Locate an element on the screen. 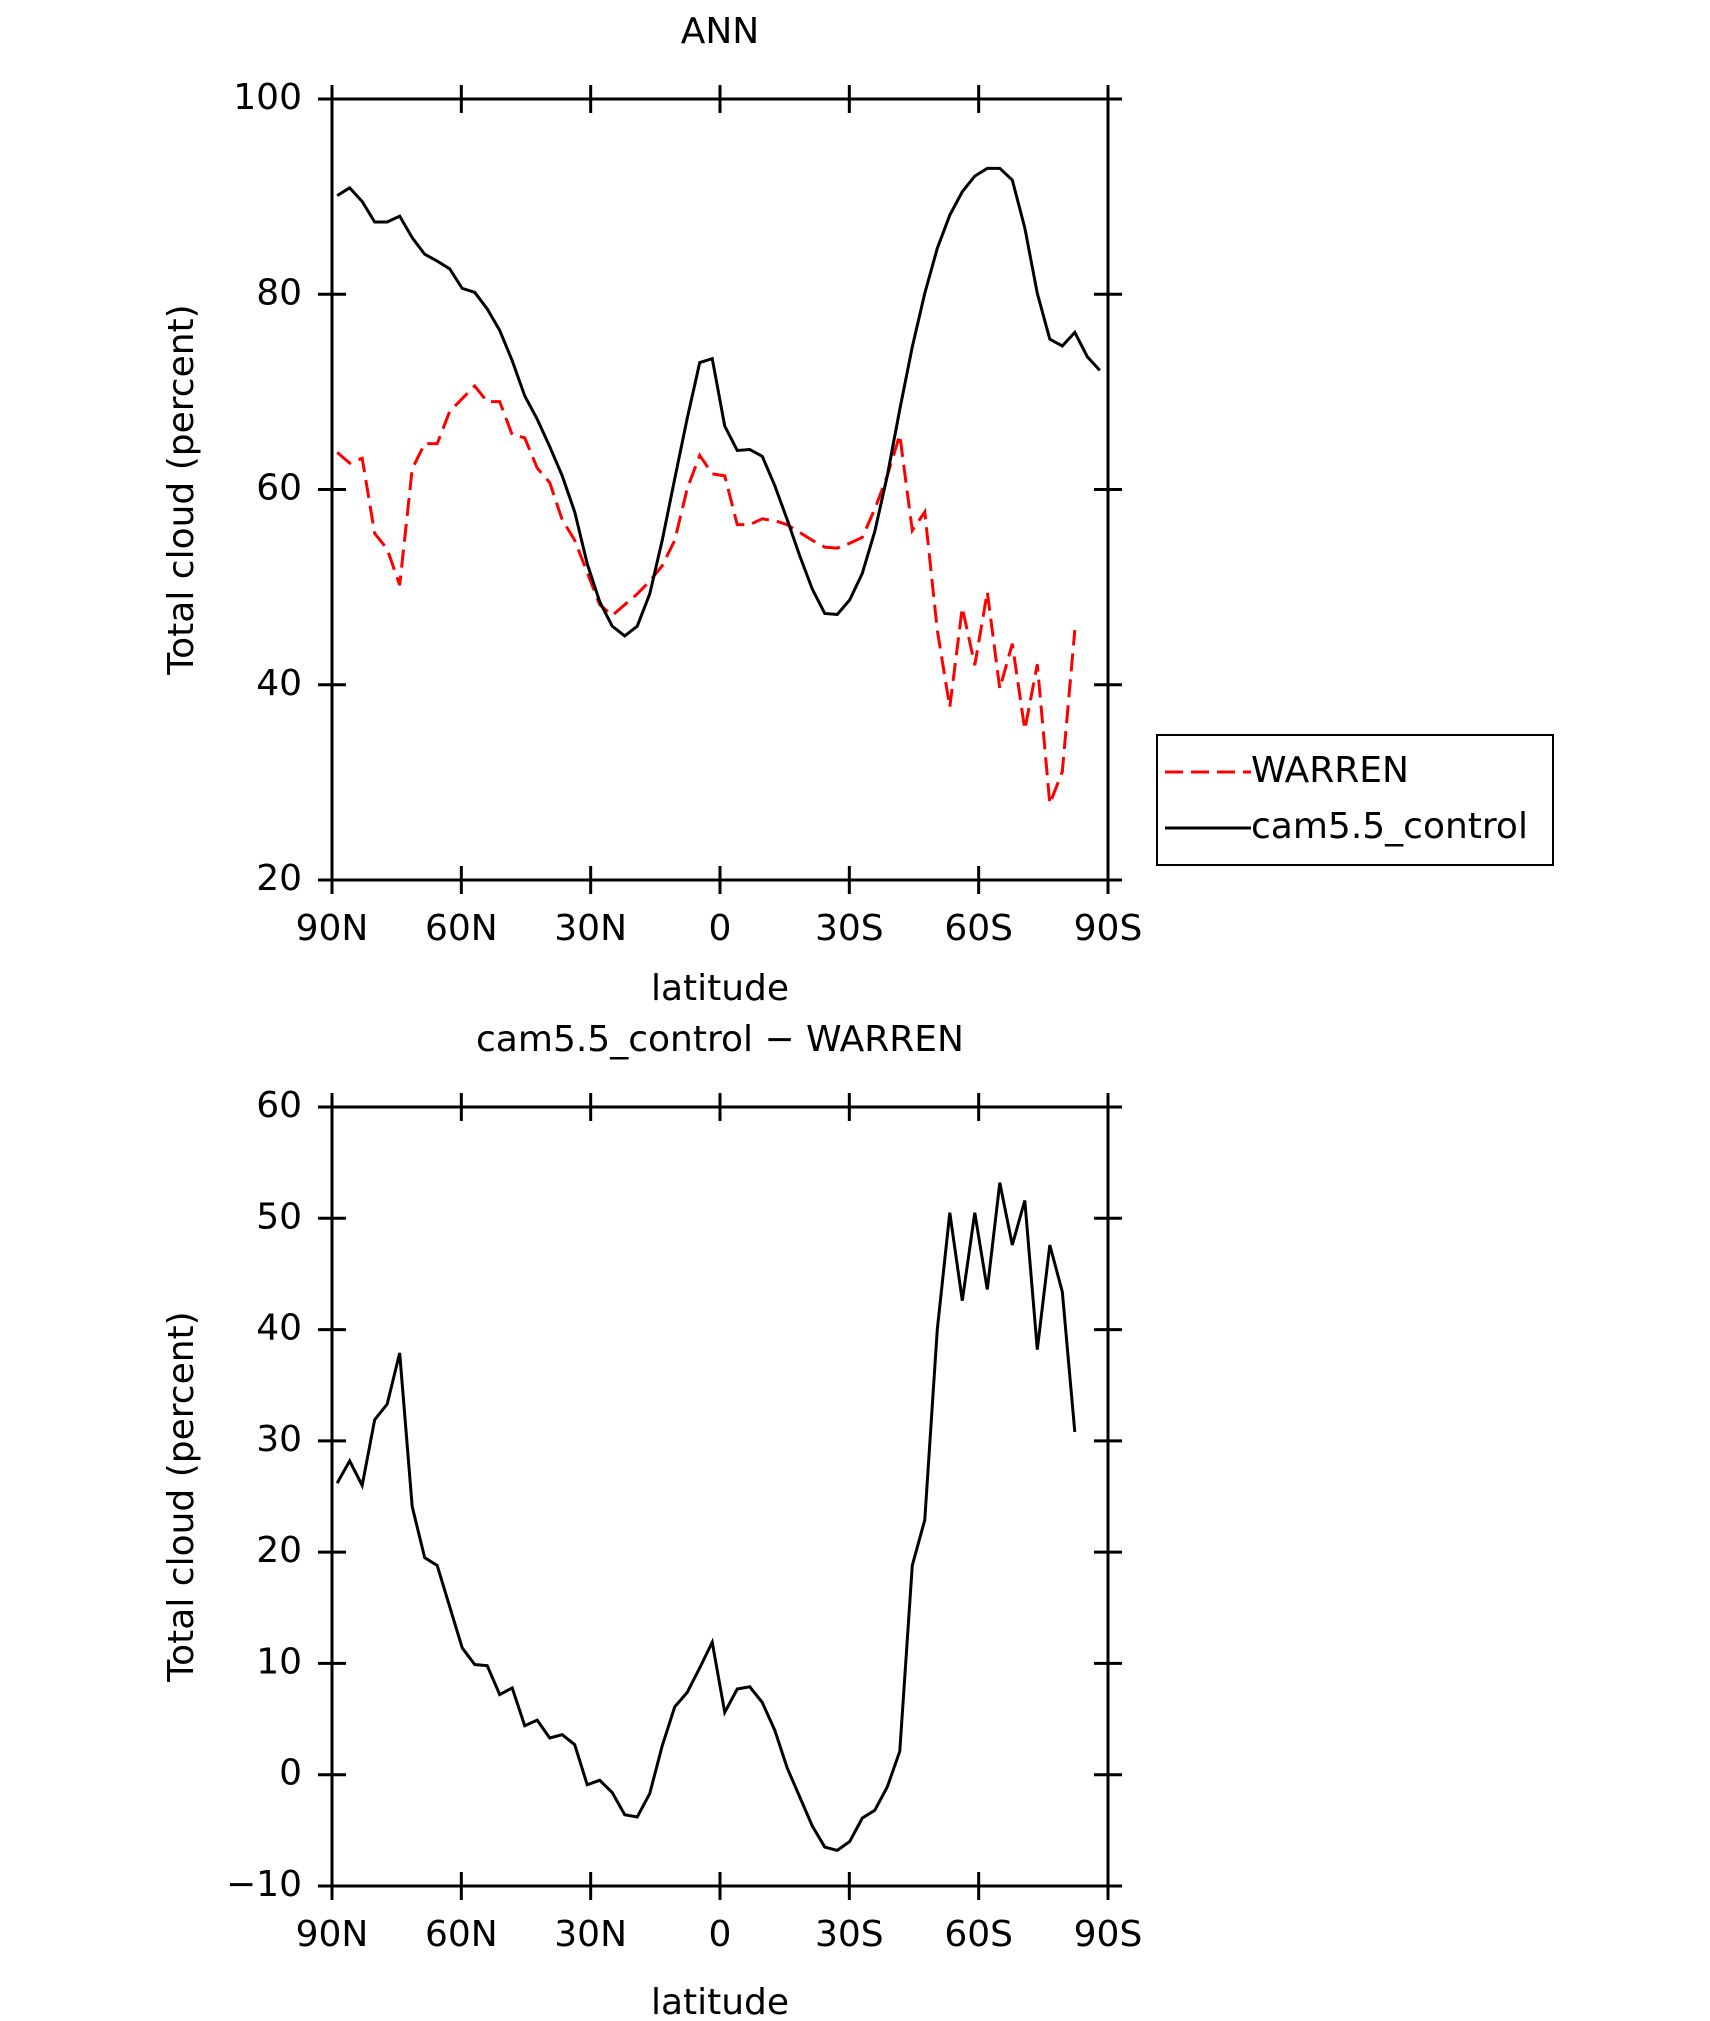  y-tick-label: 0 is located at coordinates (290, 1773).